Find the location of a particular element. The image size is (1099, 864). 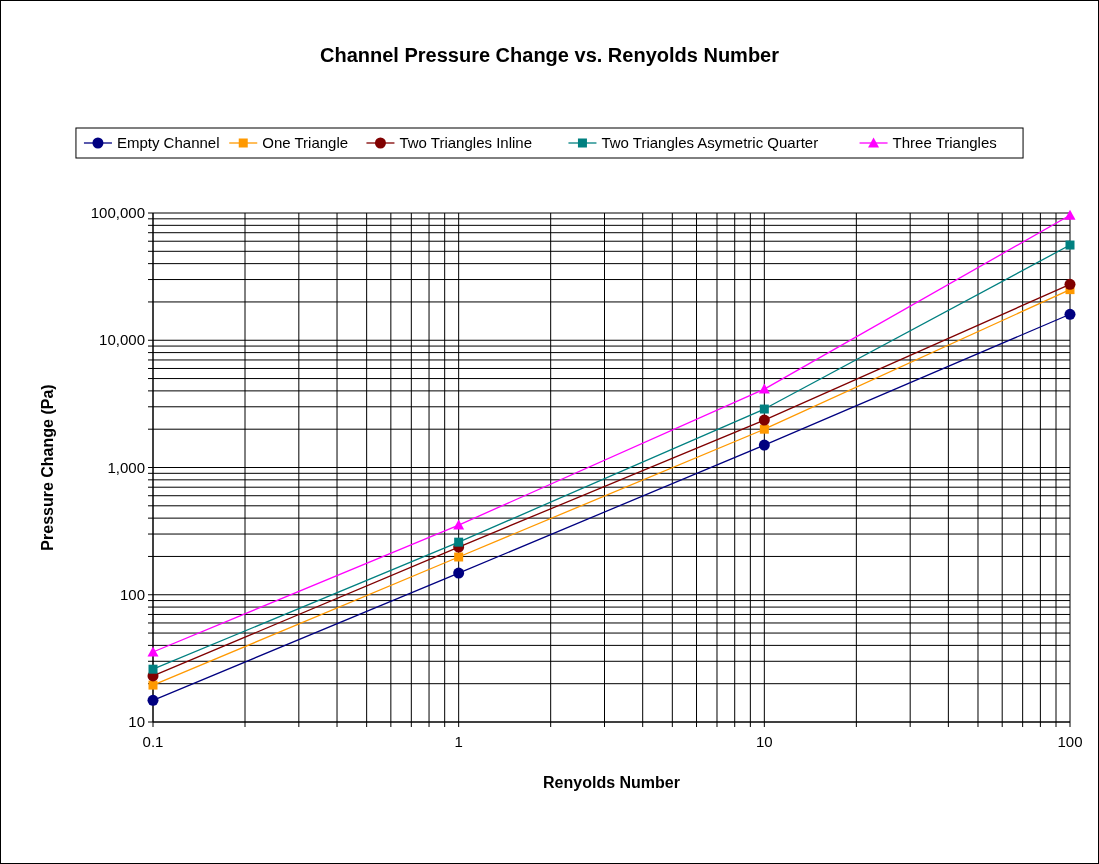

y-tick-label: 100 is located at coordinates (132, 594).